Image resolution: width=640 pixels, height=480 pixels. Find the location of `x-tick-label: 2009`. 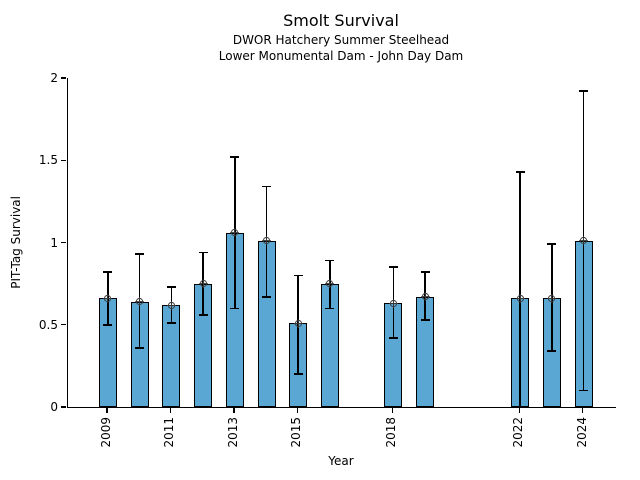

x-tick-label: 2009 is located at coordinates (105, 432).